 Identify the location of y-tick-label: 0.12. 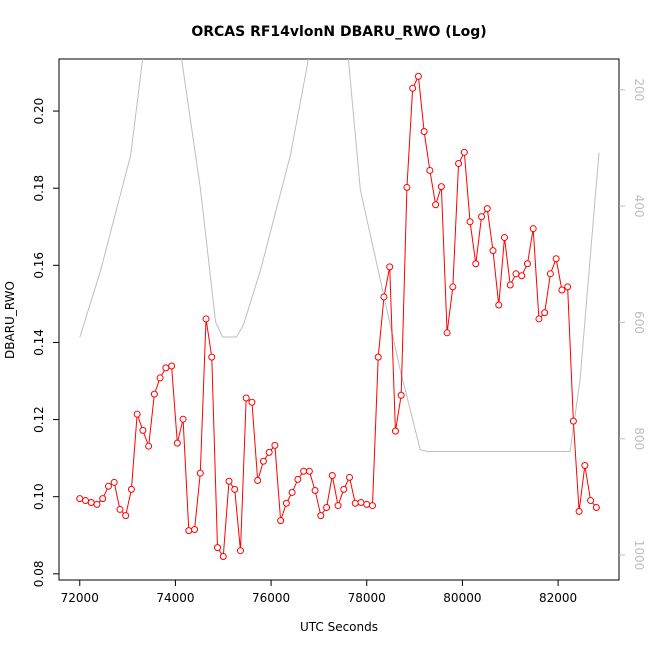
(39, 419).